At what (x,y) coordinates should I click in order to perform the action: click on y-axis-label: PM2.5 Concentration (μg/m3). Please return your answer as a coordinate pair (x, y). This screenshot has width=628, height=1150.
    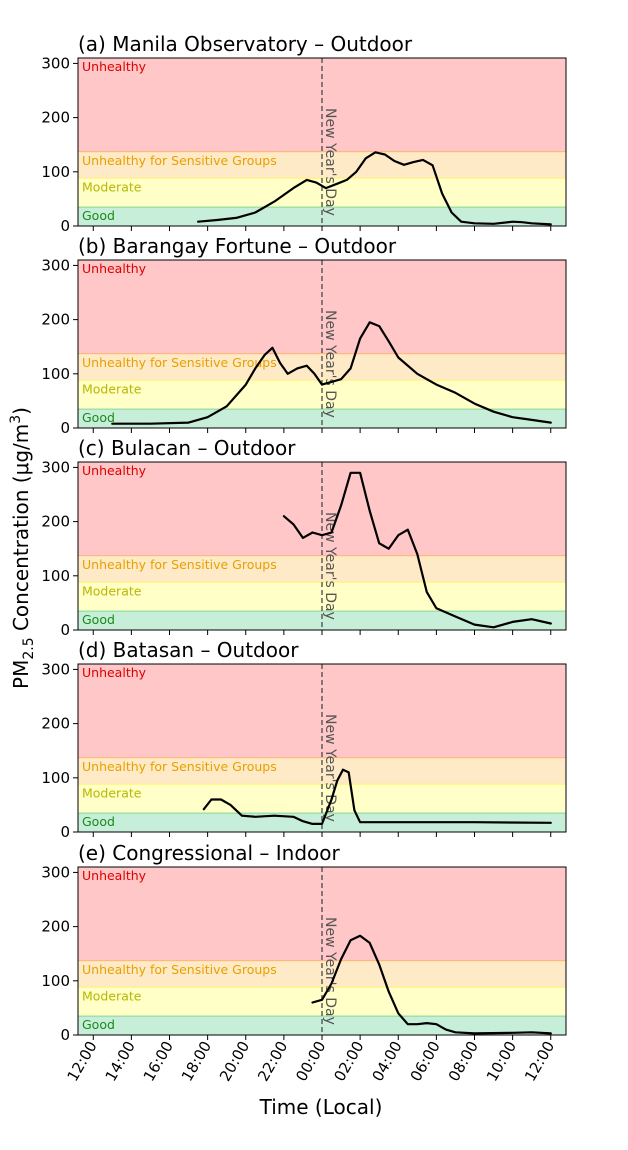
    Looking at the image, I should click on (22, 548).